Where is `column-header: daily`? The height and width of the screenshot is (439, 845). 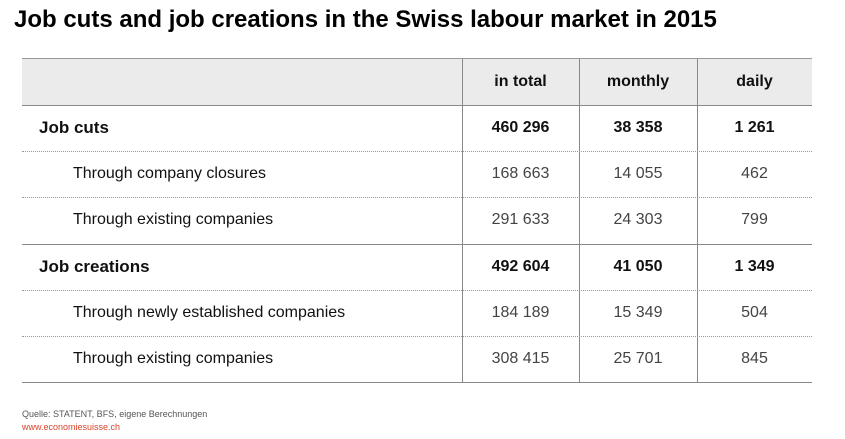
column-header: daily is located at coordinates (754, 81).